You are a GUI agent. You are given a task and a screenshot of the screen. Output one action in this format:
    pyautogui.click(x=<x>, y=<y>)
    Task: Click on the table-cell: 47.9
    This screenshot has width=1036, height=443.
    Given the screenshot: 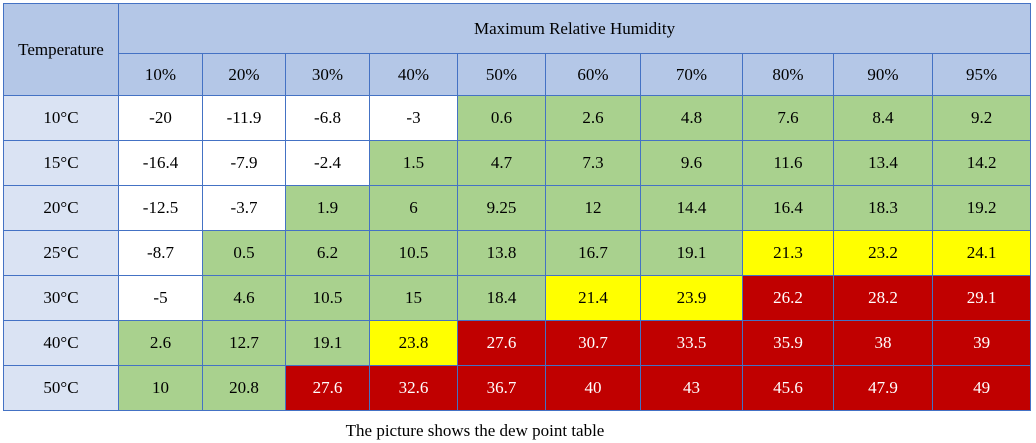 What is the action you would take?
    pyautogui.click(x=883, y=388)
    